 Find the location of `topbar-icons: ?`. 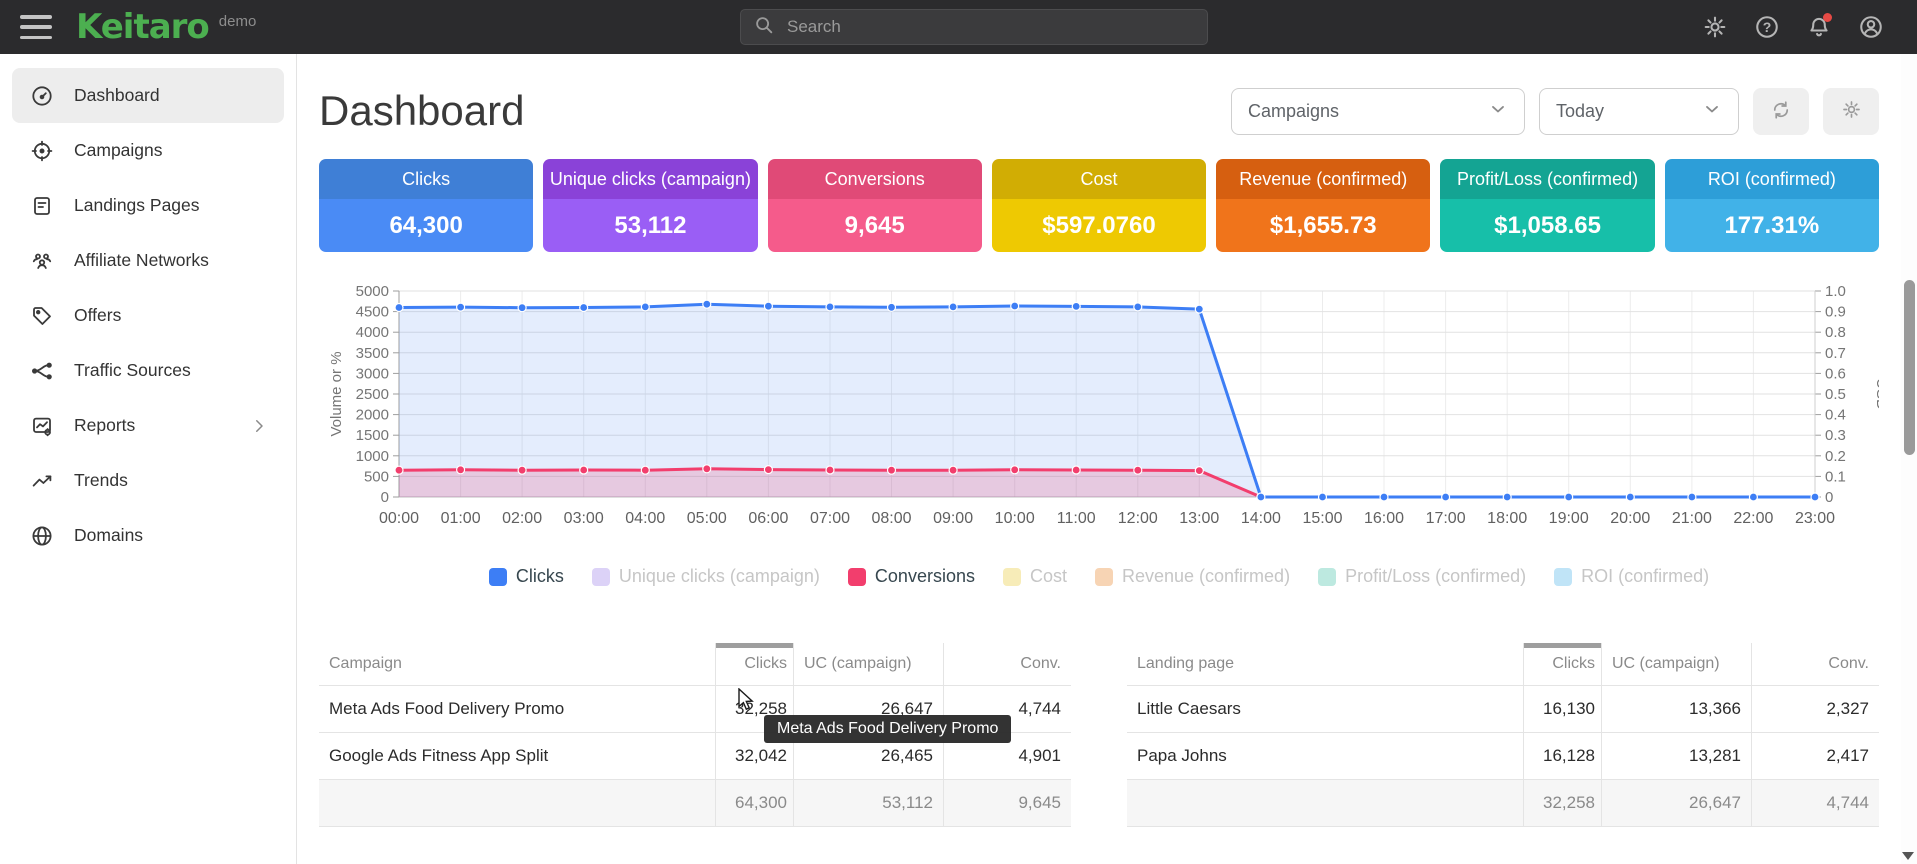

topbar-icons: ? is located at coordinates (1793, 27).